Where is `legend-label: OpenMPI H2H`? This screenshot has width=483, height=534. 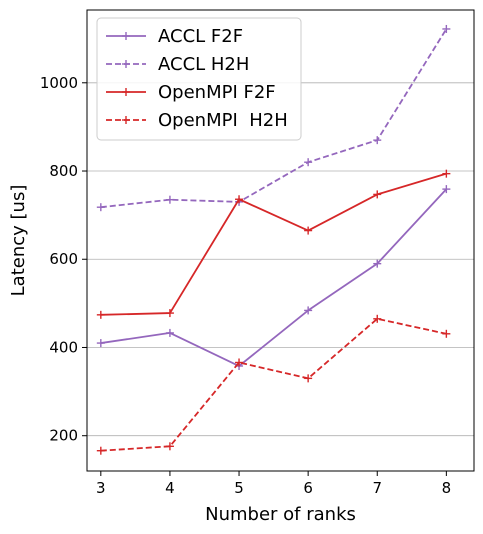 legend-label: OpenMPI H2H is located at coordinates (223, 120).